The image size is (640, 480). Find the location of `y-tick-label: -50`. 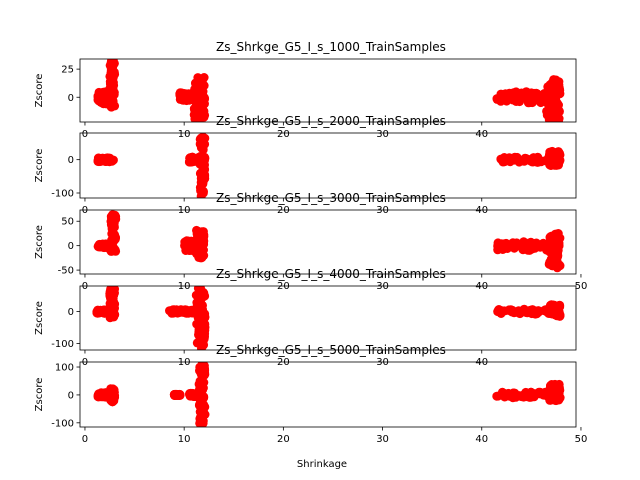

y-tick-label: -50 is located at coordinates (66, 271).